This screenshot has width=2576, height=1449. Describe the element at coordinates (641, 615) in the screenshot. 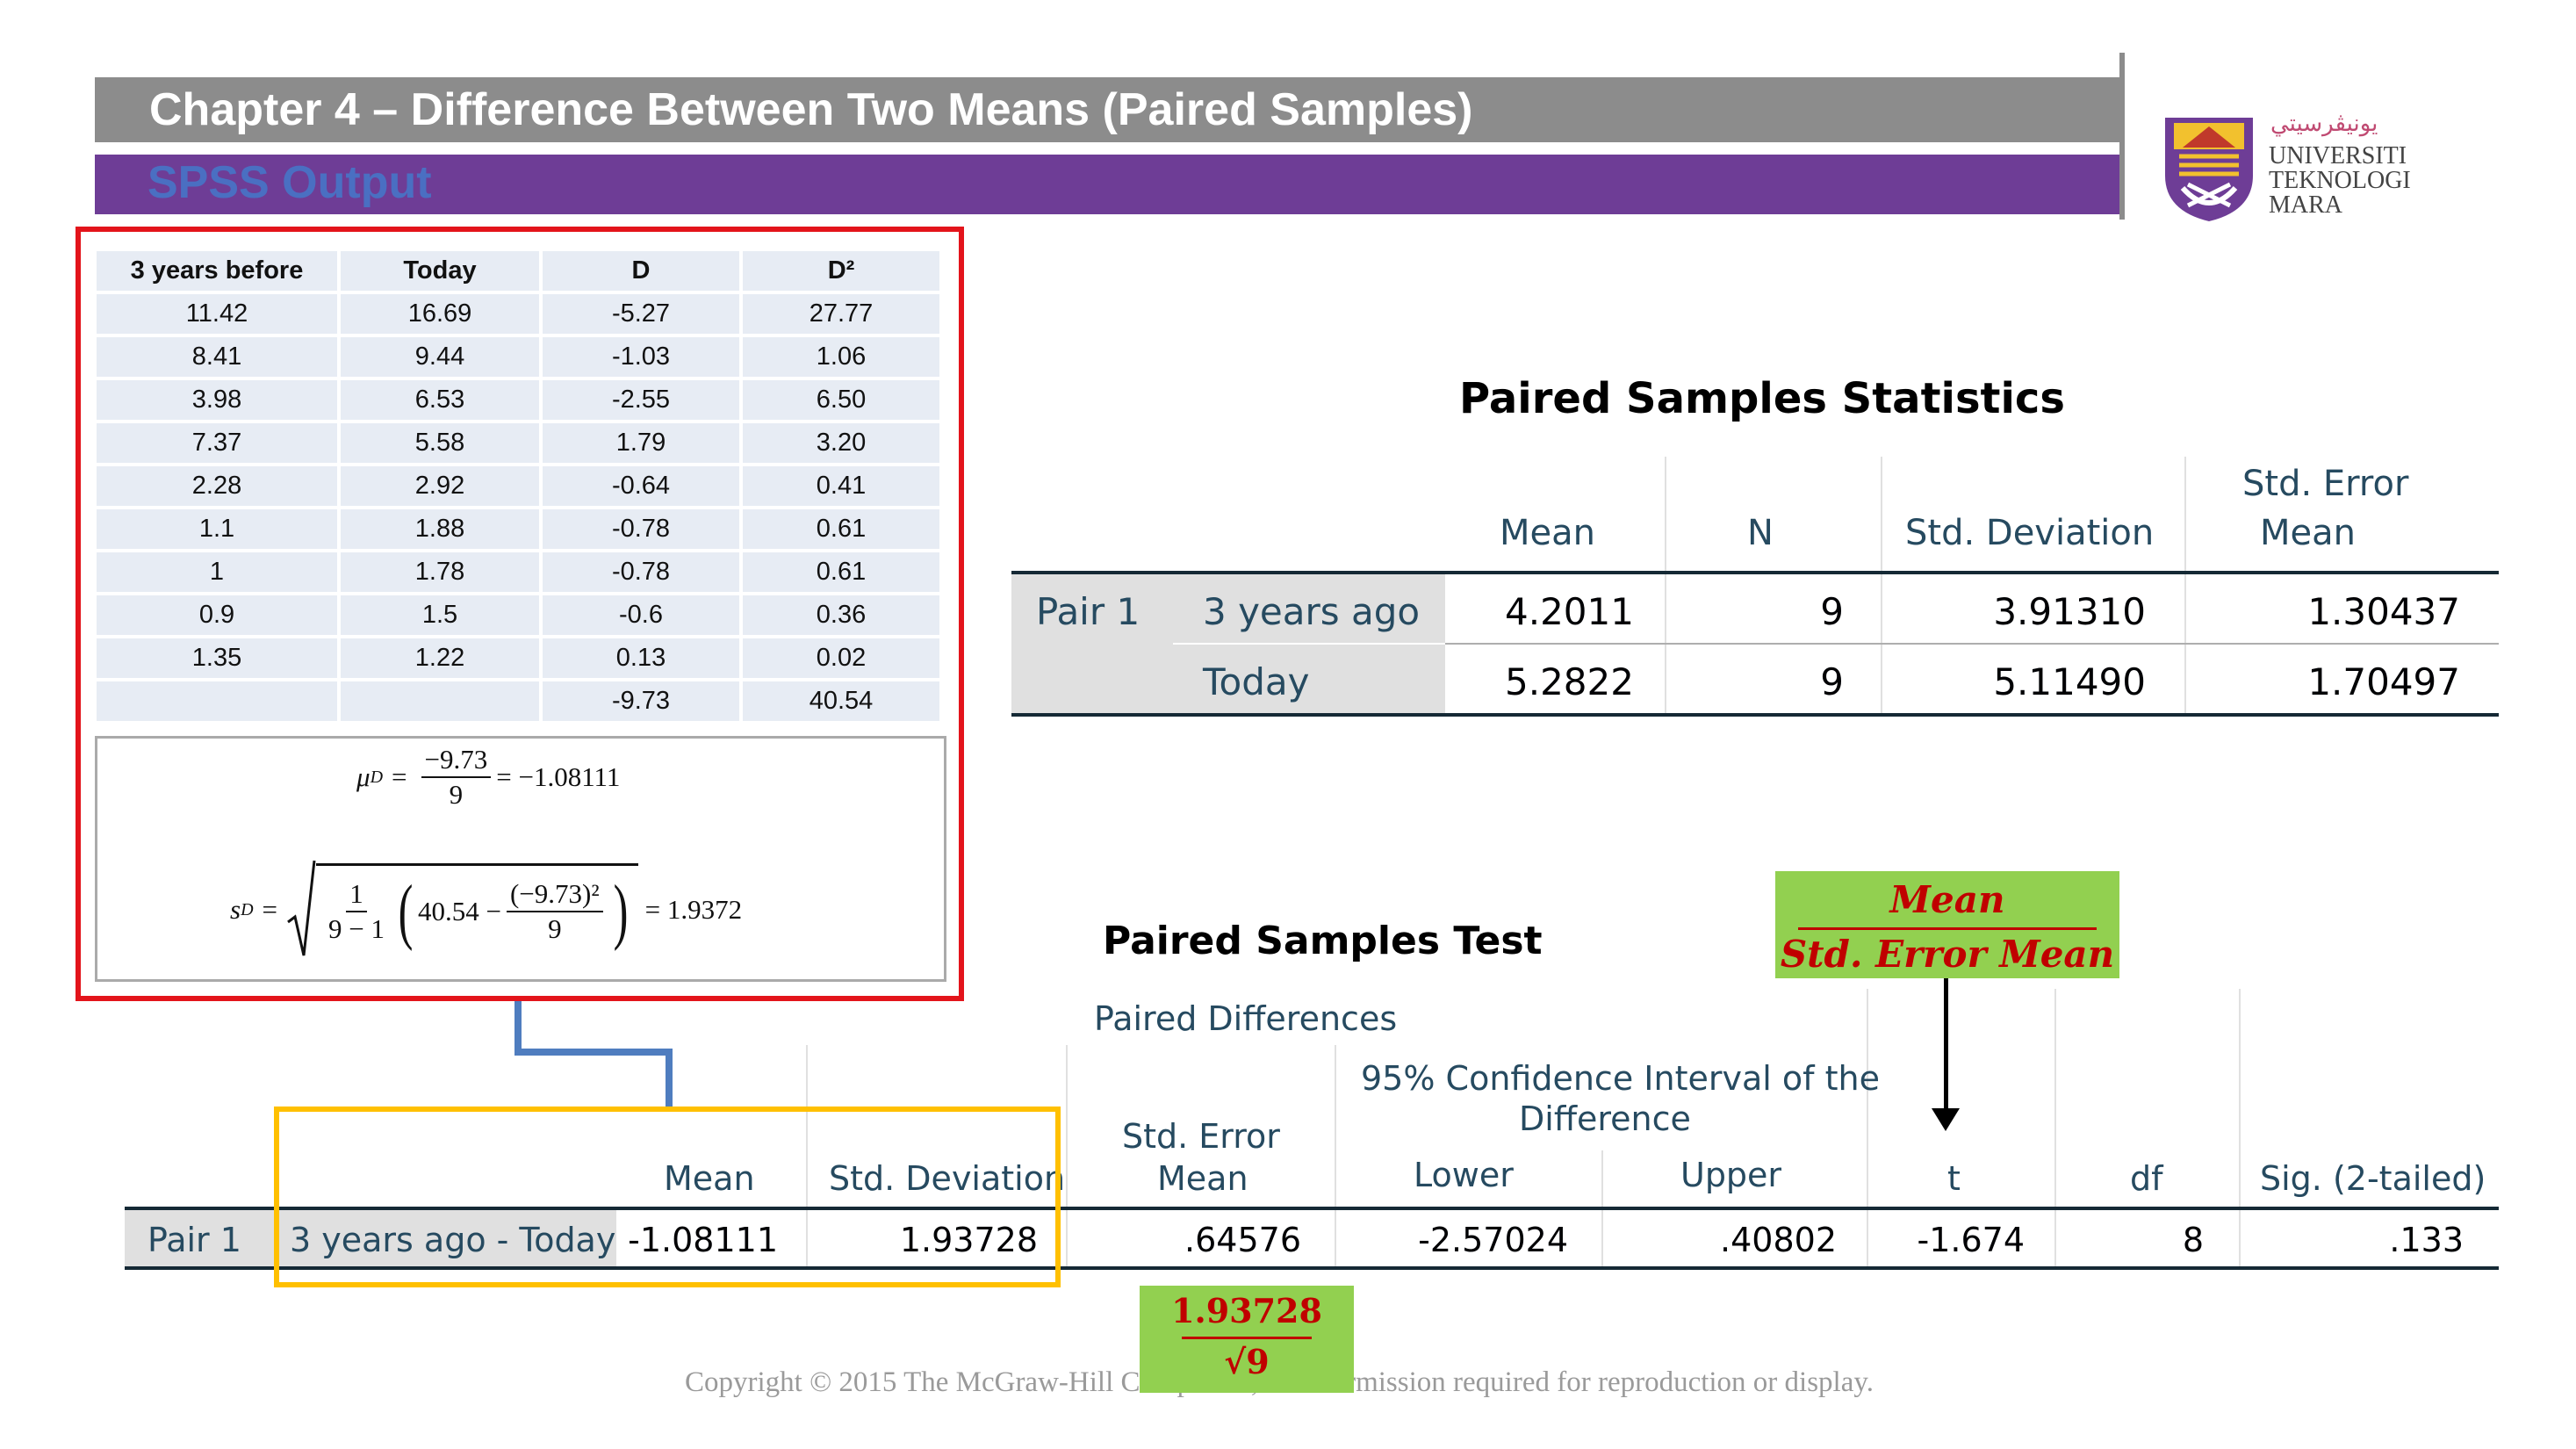

I see `table-cell: -0.6` at that location.